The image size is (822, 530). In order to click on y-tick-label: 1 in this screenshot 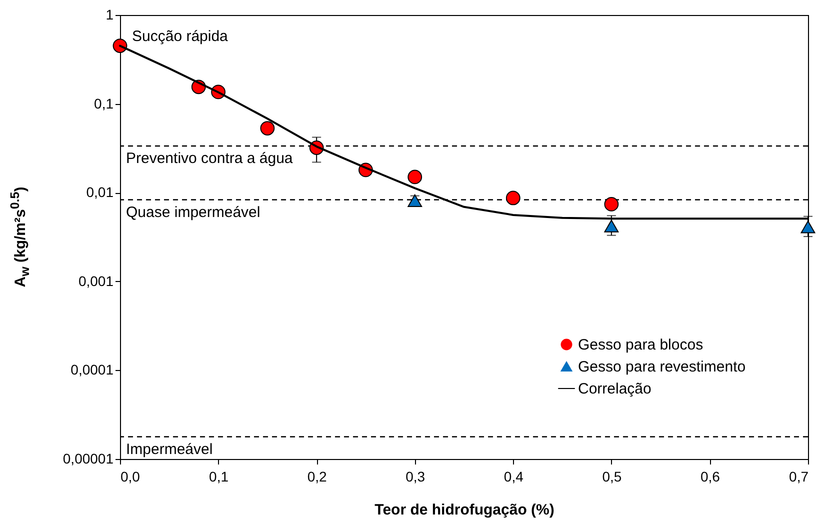, I will do `click(110, 14)`.